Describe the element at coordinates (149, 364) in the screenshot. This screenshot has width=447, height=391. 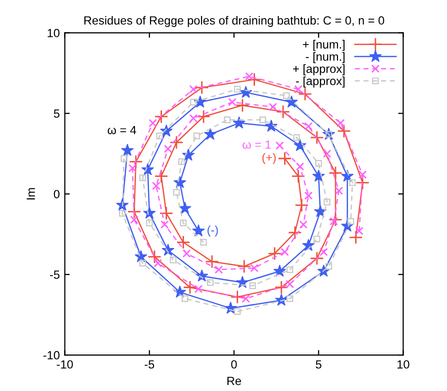
I see `x-tick-label: -5` at that location.